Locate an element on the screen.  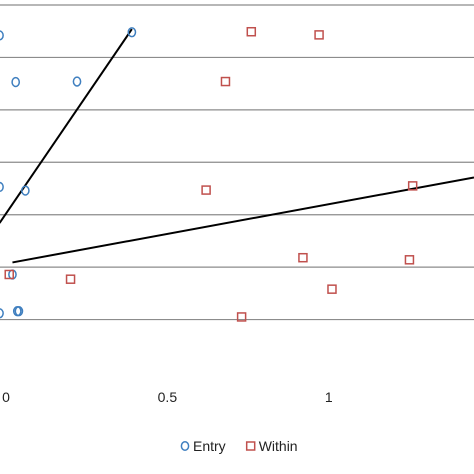
trendline-entry is located at coordinates (66, 126).